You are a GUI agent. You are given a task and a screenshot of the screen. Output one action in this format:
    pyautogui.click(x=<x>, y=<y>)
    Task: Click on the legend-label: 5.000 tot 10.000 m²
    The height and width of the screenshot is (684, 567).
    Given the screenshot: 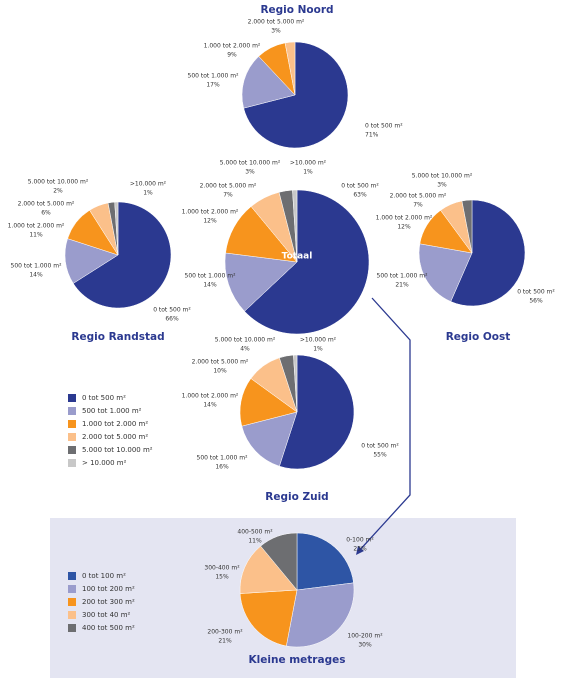 What is the action you would take?
    pyautogui.click(x=117, y=450)
    